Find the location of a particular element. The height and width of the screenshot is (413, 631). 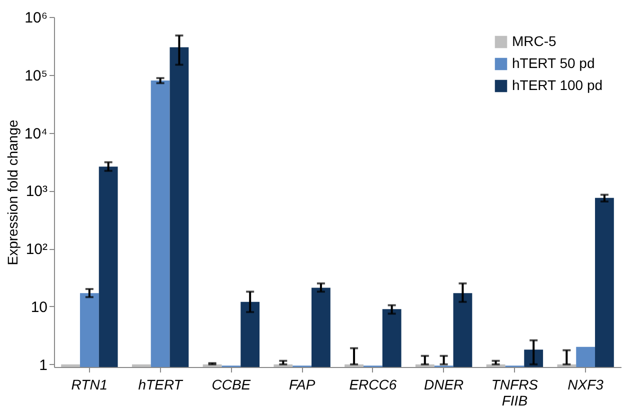

y-tick-label: 10⁴ is located at coordinates (36, 133).